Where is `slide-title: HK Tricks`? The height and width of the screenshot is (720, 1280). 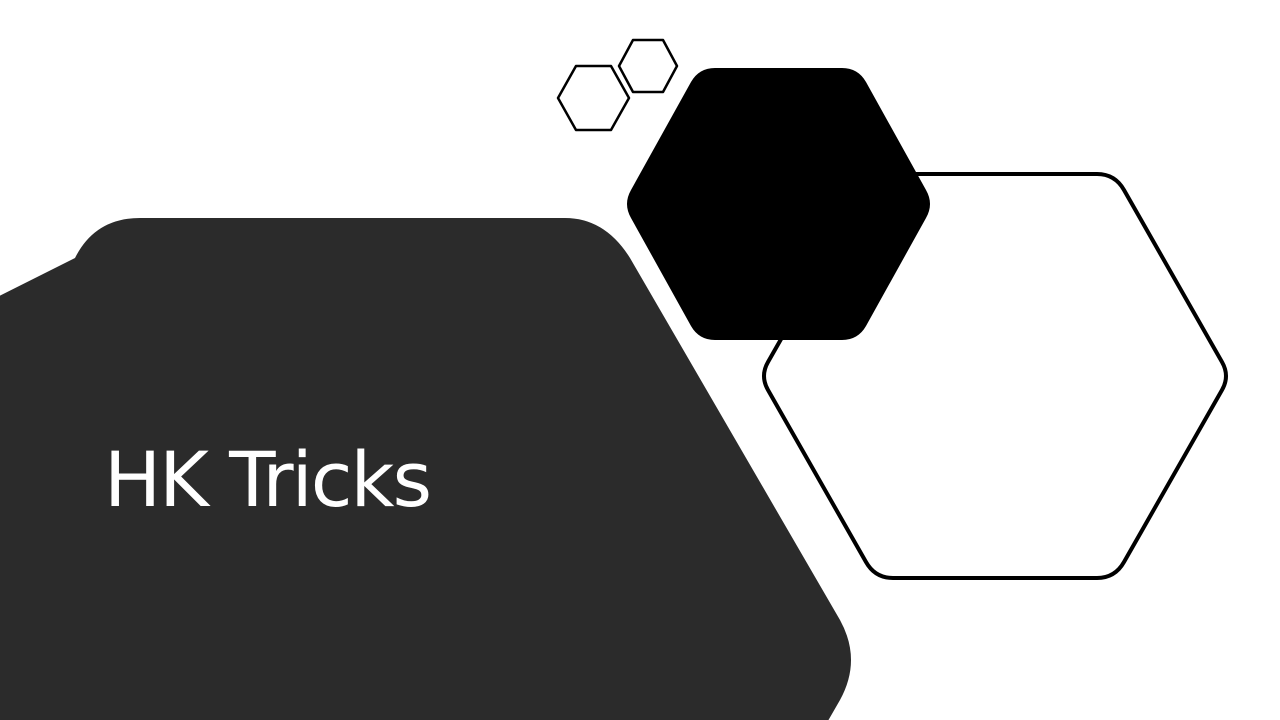
slide-title: HK Tricks is located at coordinates (268, 479).